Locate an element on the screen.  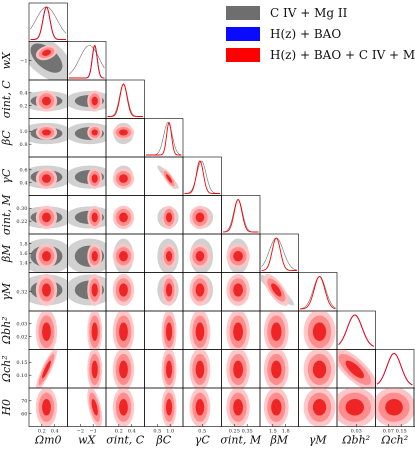
panel-betaM-sigC is located at coordinates (125, 253).